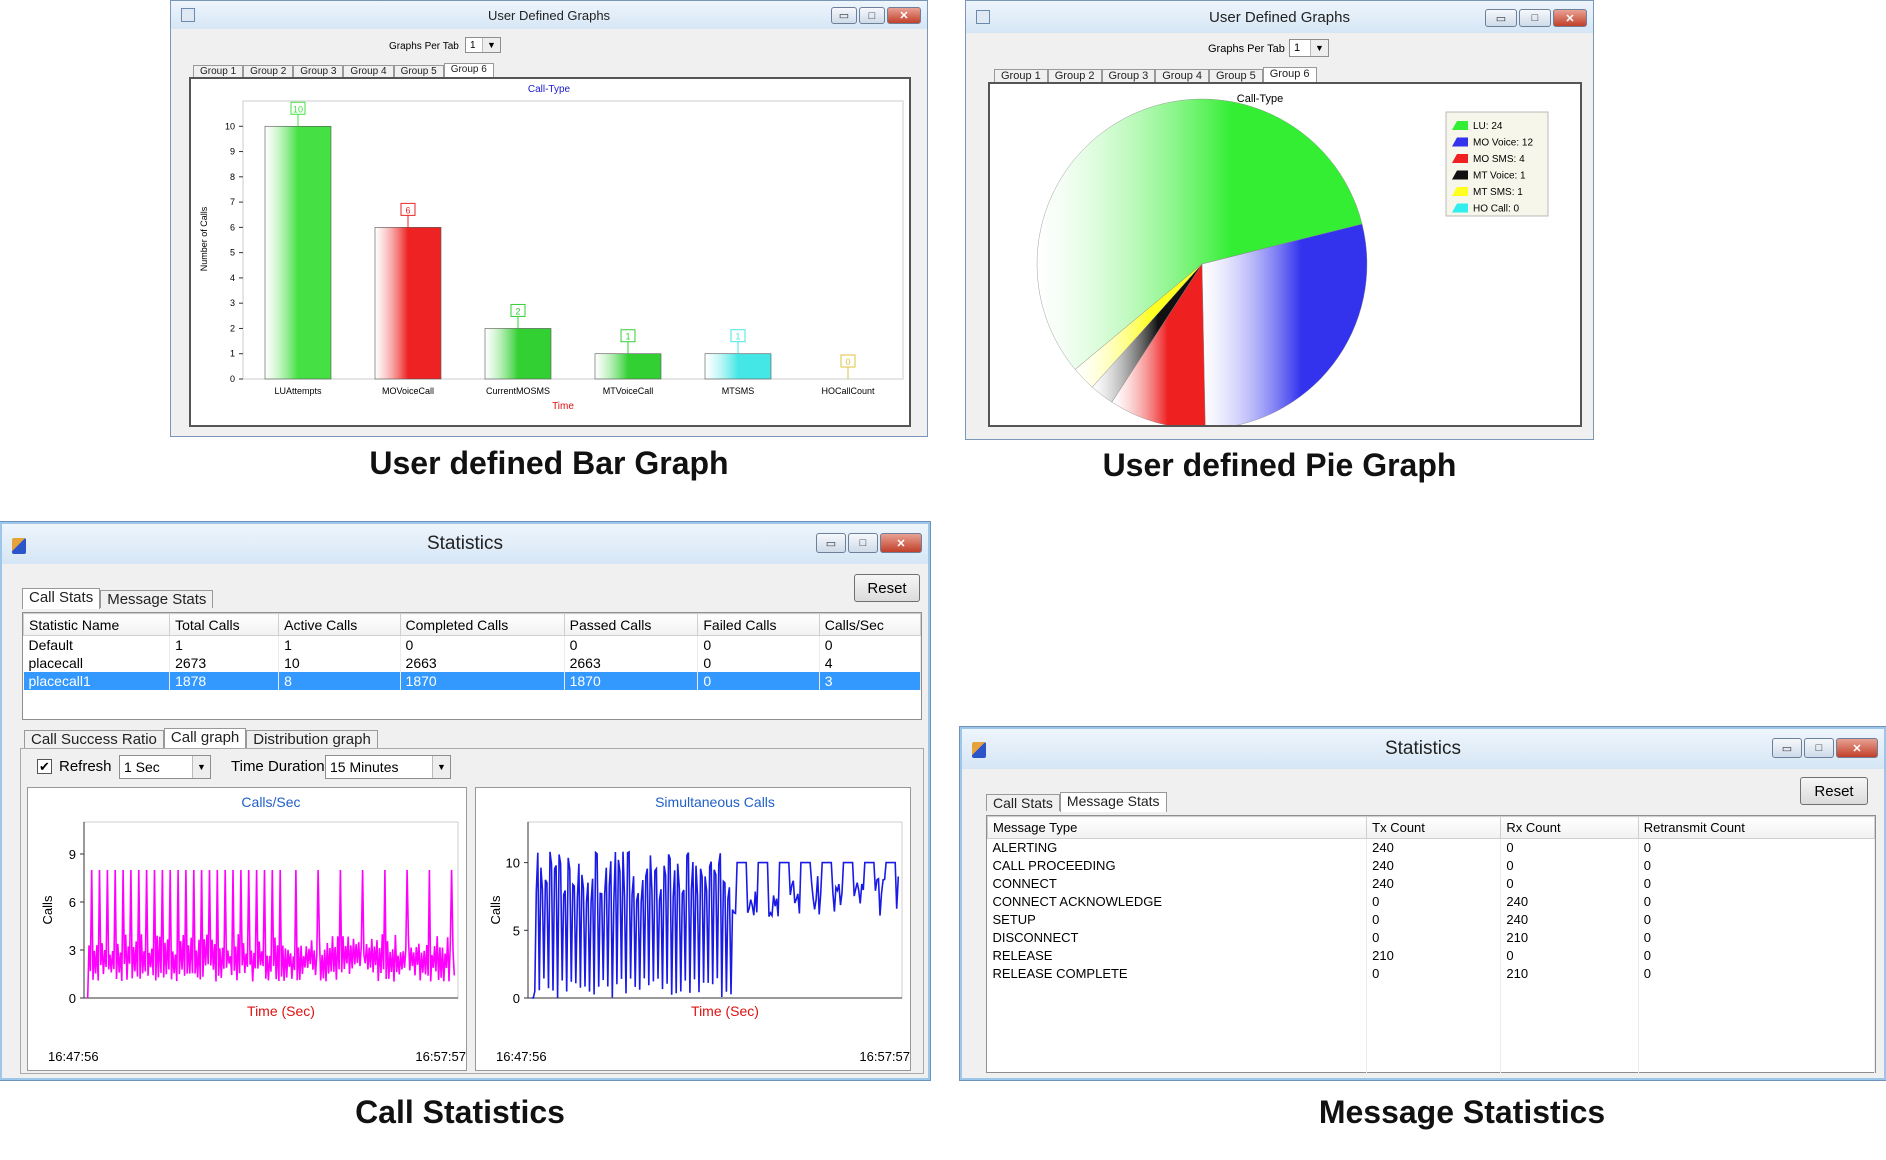  Describe the element at coordinates (44, 766) in the screenshot. I see `refresh-checkbox: ✔` at that location.